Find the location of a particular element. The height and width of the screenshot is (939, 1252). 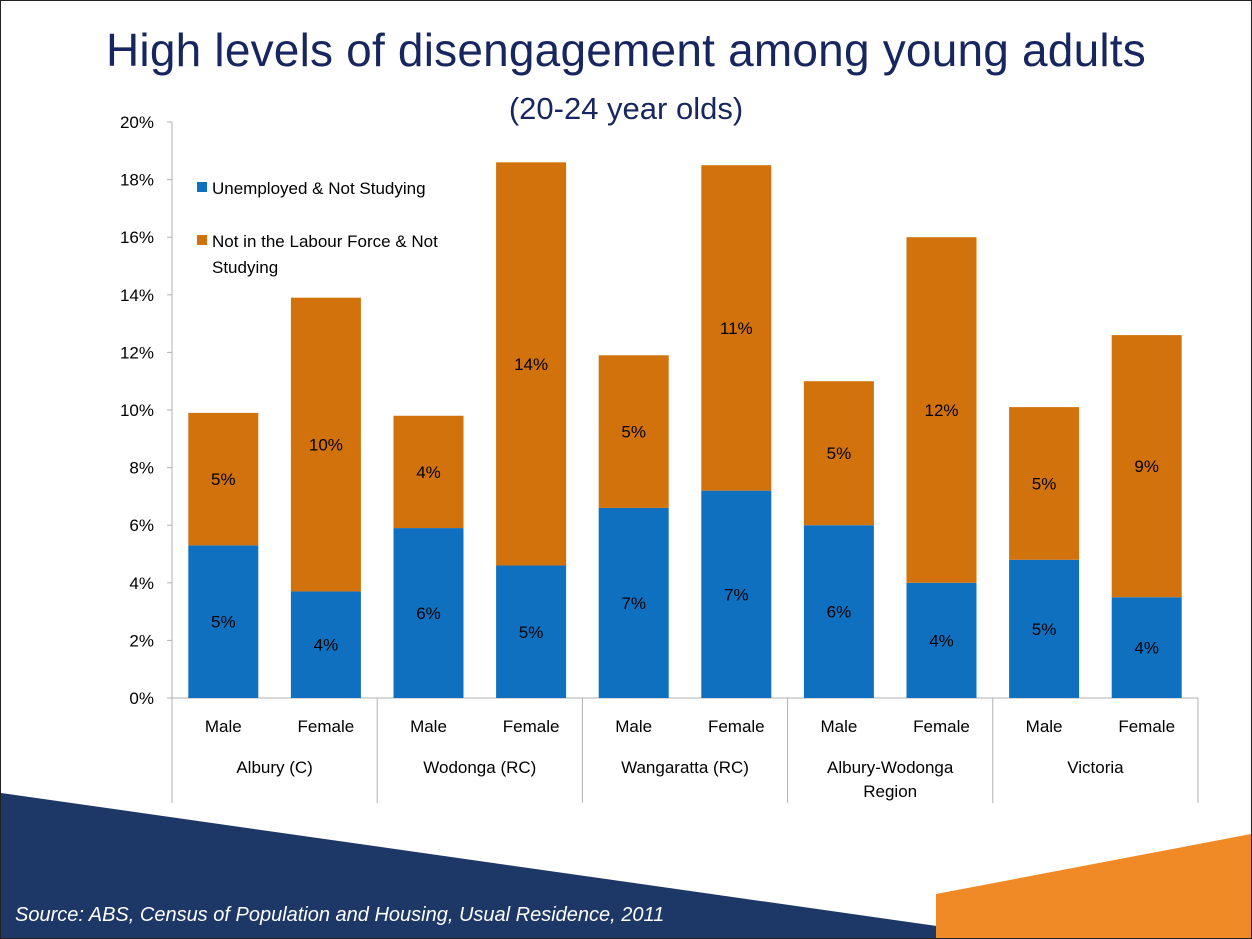

y-tick-label: 20% is located at coordinates (137, 122).